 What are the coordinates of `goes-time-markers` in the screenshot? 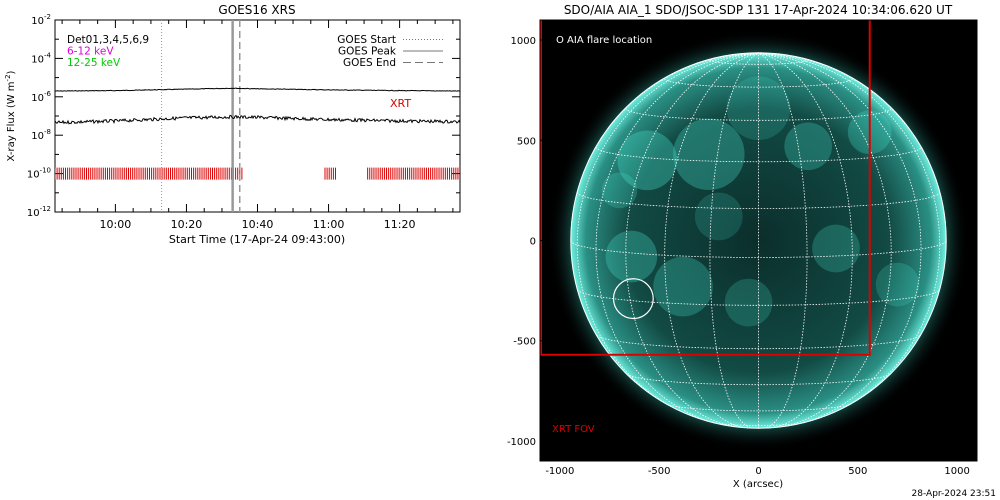 It's located at (201, 116).